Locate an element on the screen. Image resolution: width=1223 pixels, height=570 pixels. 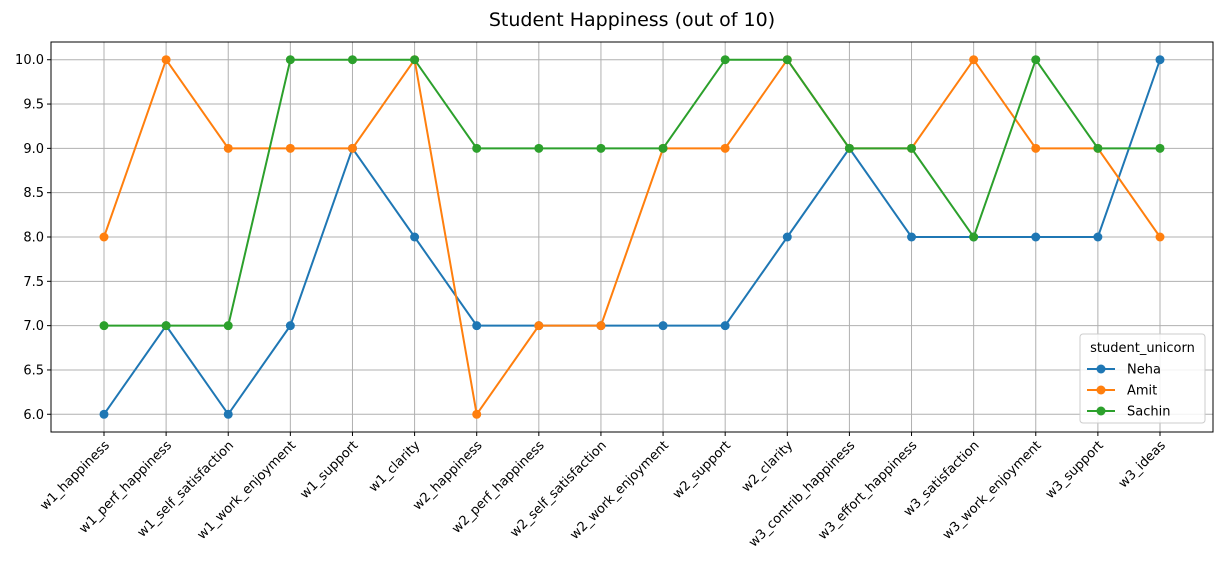
legend-item-neha: Neha is located at coordinates (1124, 370).